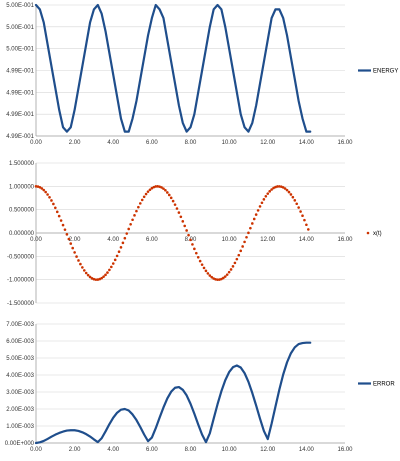 This screenshot has width=400, height=461. Describe the element at coordinates (22, 164) in the screenshot. I see `y-tick-label: 1.500000` at that location.